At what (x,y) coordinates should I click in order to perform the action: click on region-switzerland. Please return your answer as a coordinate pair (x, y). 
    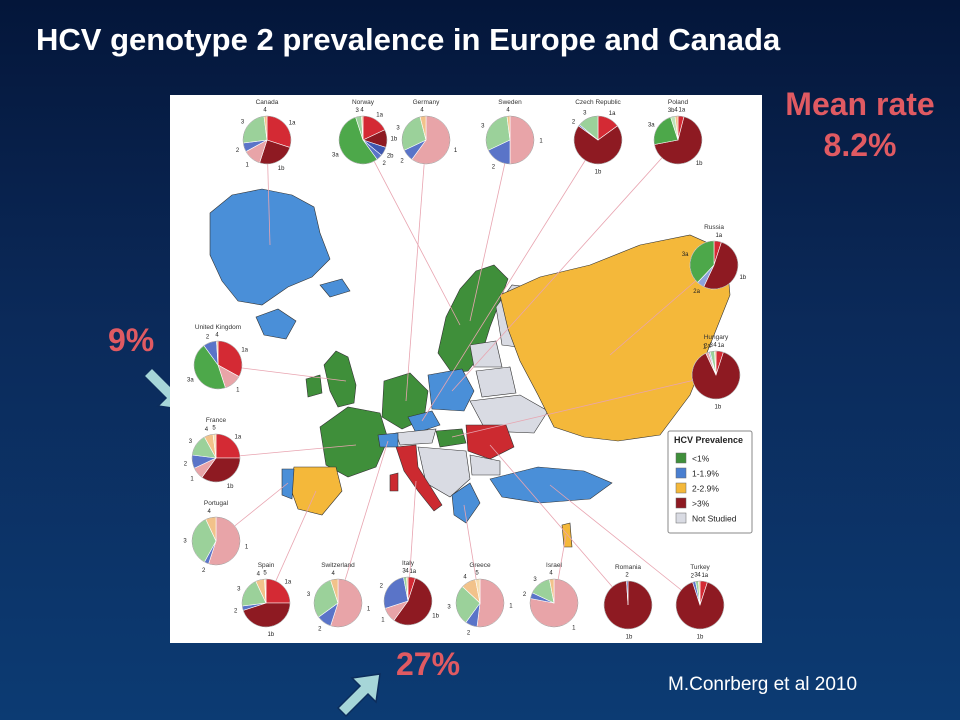
    Looking at the image, I should click on (388, 440).